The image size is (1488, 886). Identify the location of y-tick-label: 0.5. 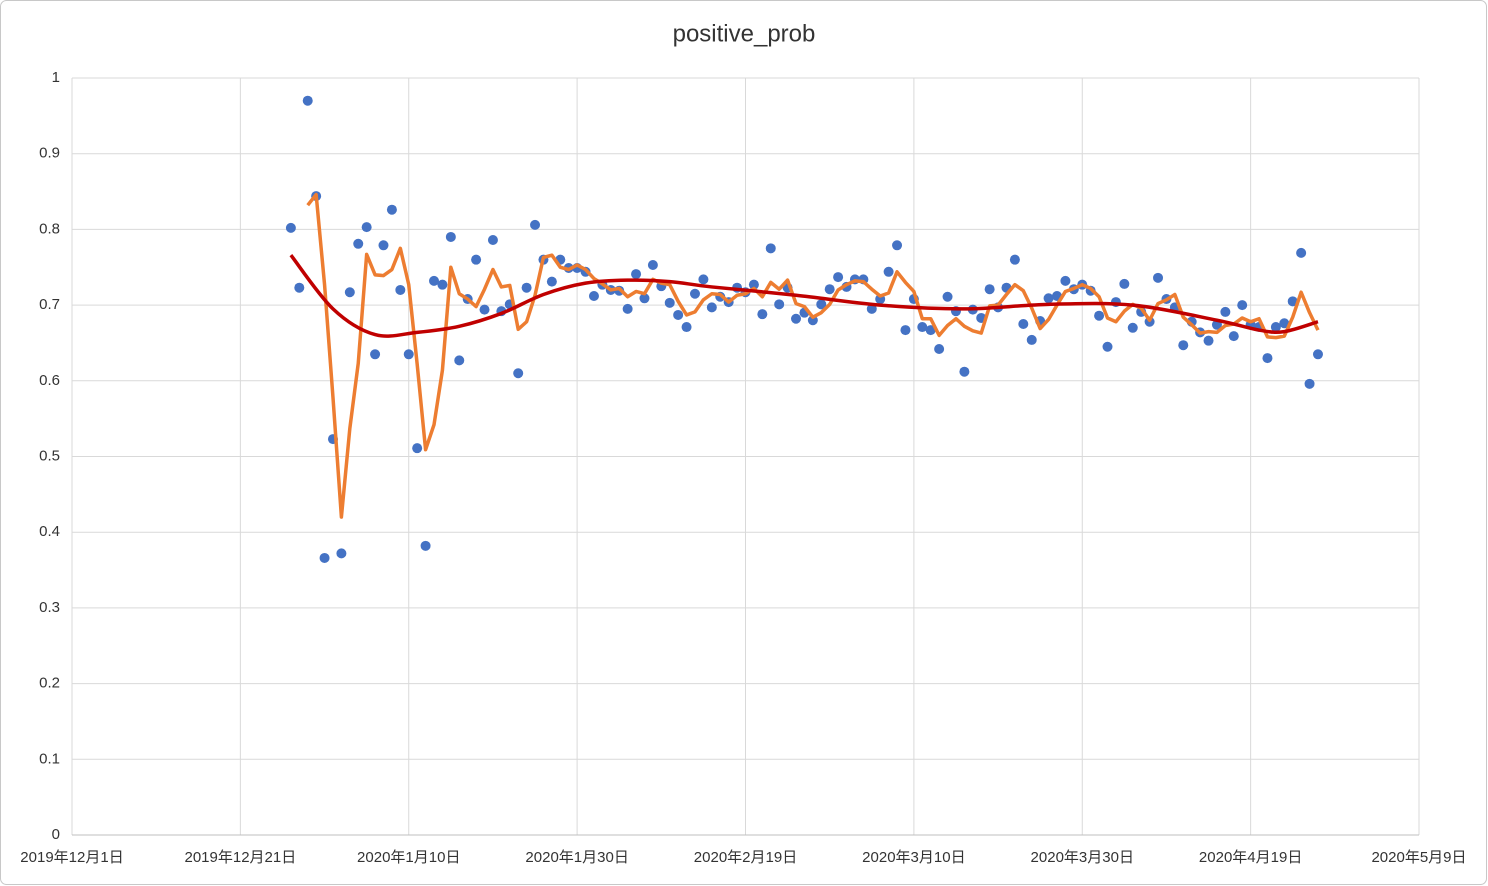
(49, 455).